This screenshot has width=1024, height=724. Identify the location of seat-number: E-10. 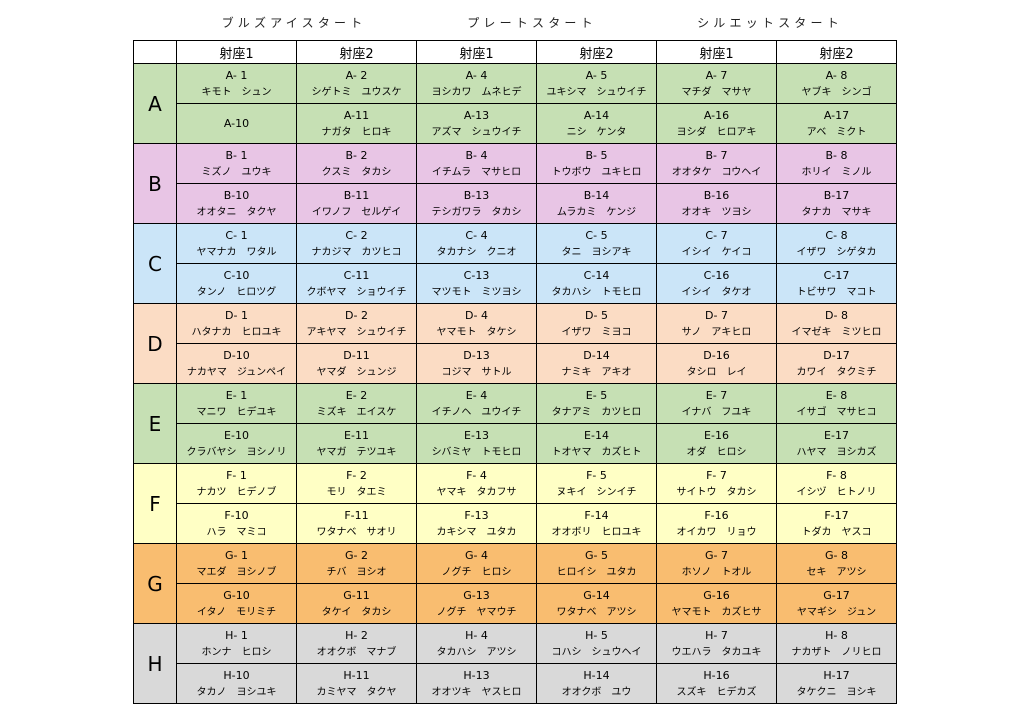
(236, 435).